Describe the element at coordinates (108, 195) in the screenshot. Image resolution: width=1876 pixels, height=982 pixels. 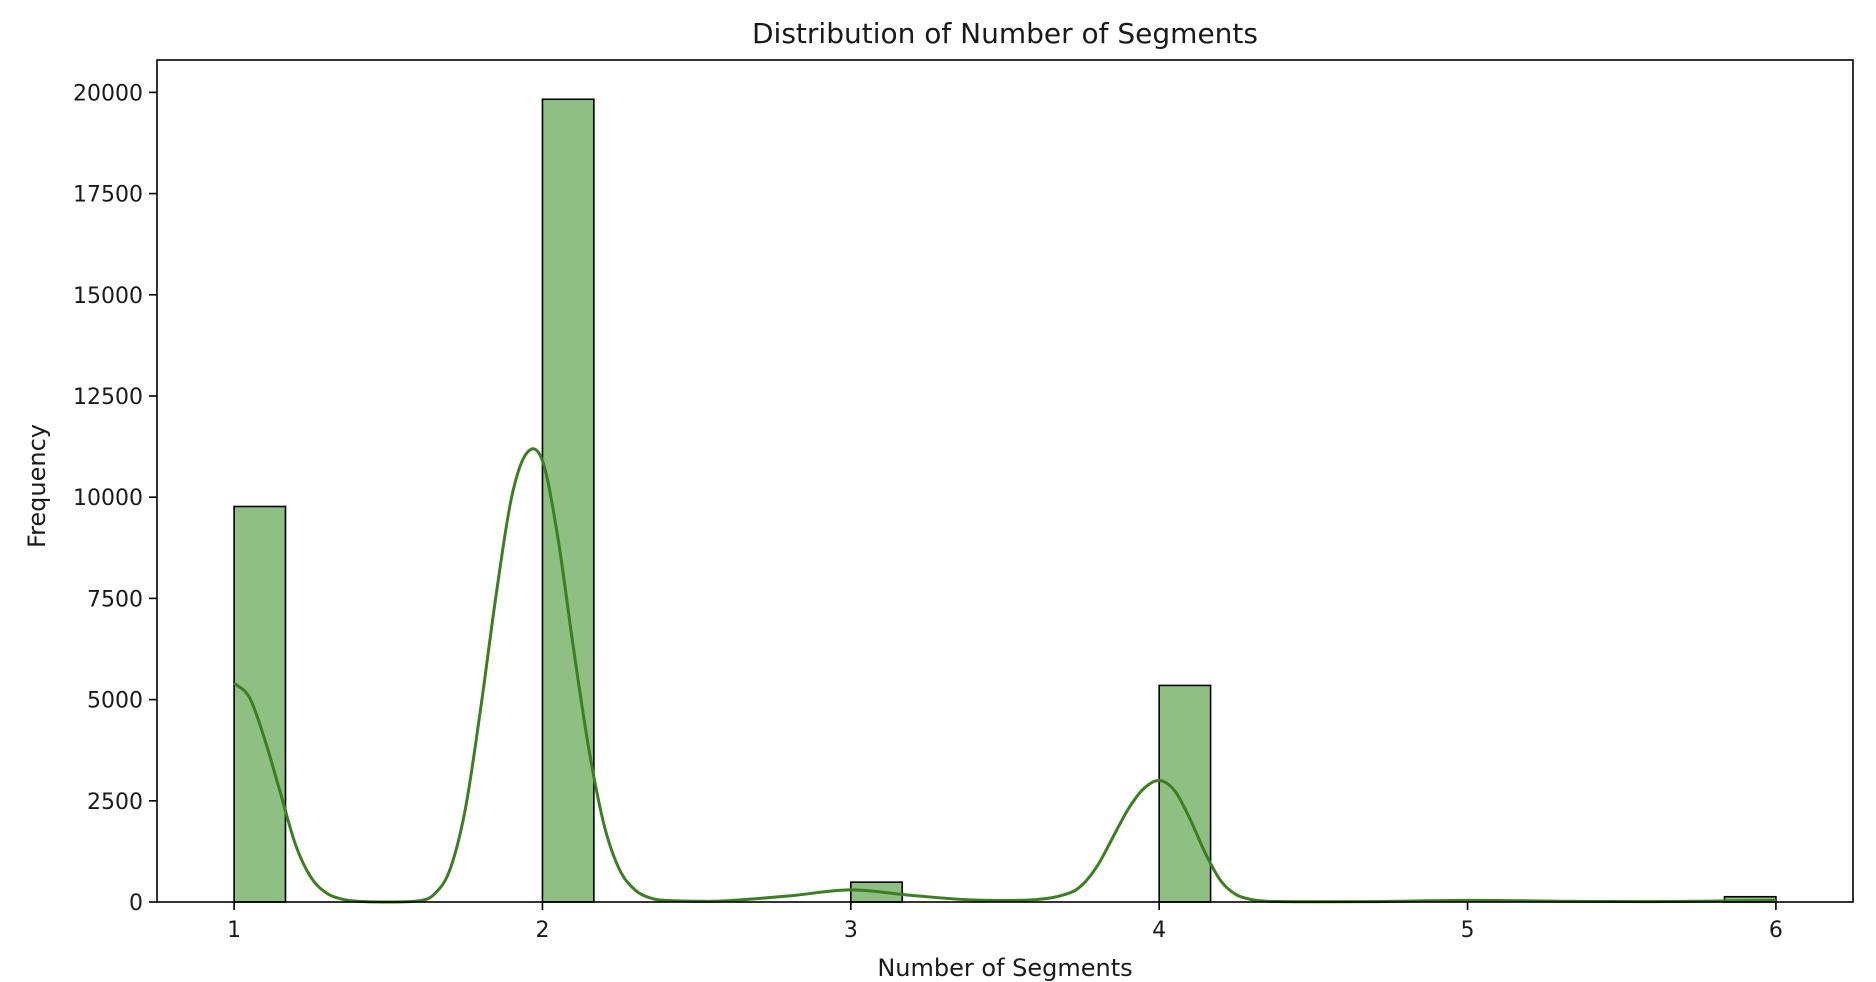
I see `y-tick-label: 17500` at that location.